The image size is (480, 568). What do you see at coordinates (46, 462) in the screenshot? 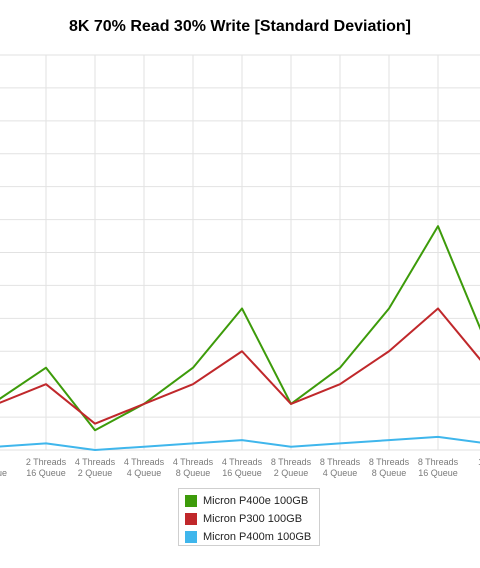
I see `x-tick-label: 2 Threads` at bounding box center [46, 462].